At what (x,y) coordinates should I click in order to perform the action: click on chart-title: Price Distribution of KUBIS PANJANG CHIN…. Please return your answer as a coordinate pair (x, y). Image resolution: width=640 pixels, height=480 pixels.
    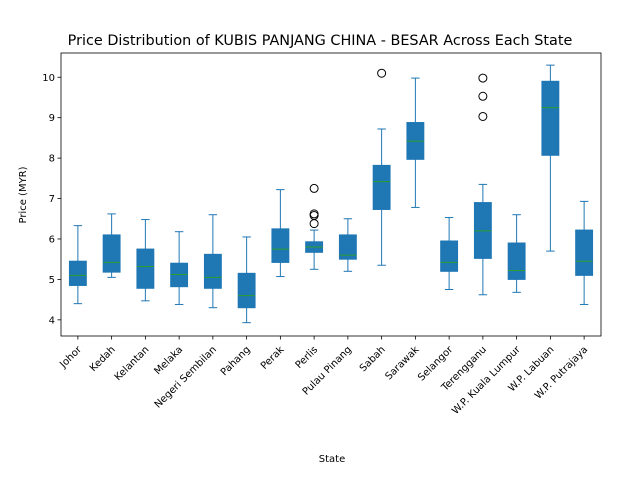
    Looking at the image, I should click on (320, 41).